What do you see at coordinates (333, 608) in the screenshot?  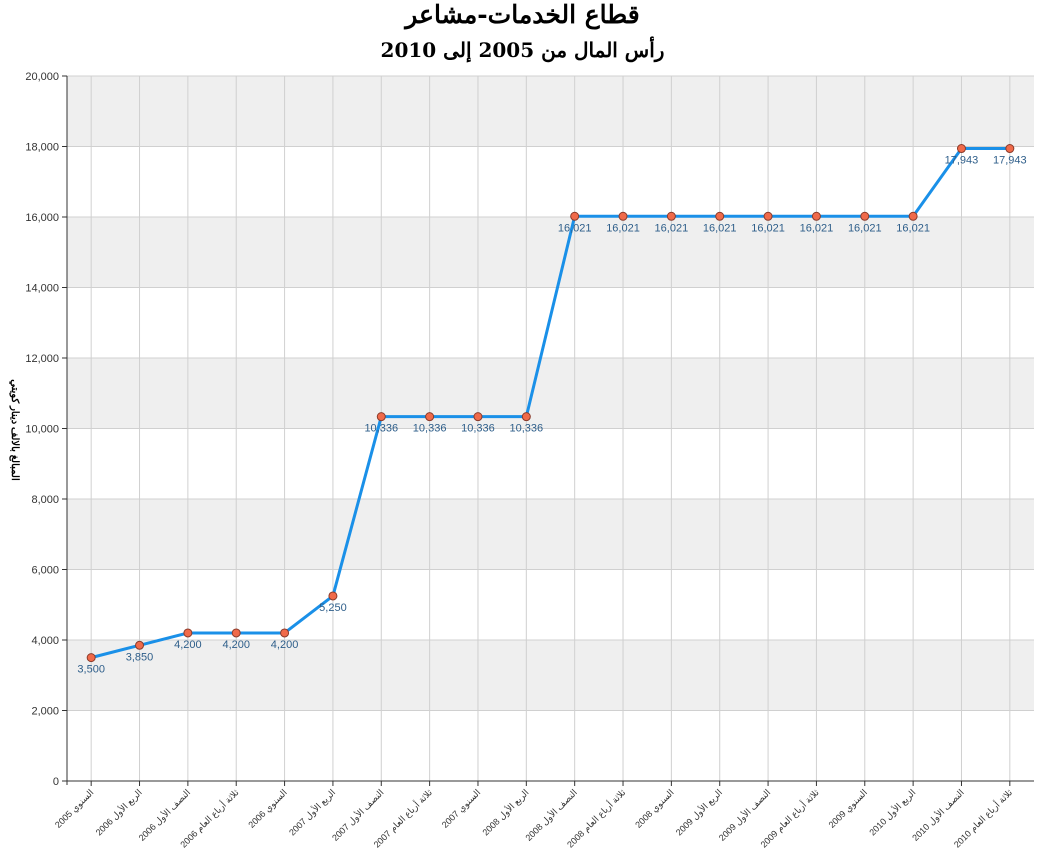 I see `data-label: 5,250` at bounding box center [333, 608].